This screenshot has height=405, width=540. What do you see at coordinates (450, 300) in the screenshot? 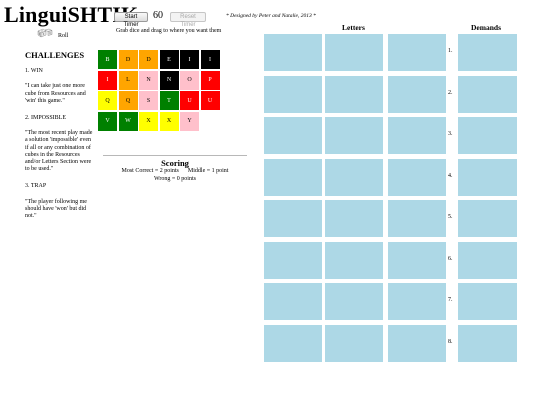
I see `row-number: 7.` at bounding box center [450, 300].